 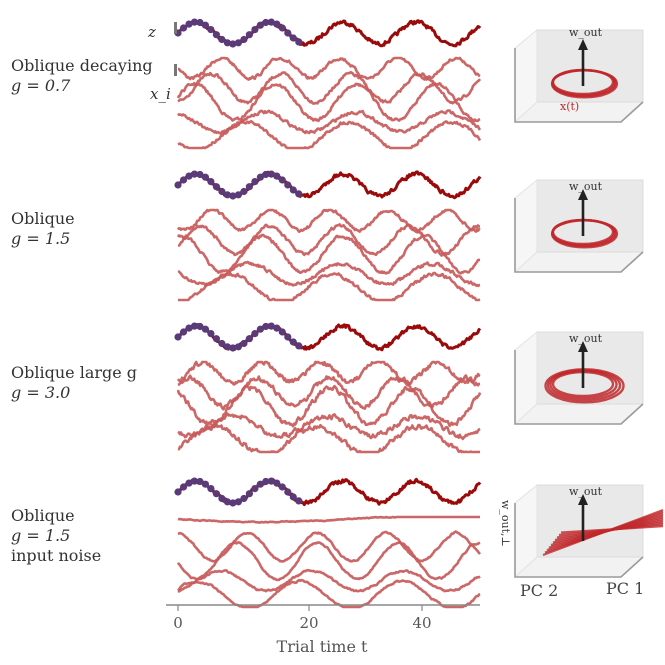 I want to click on x-axis-label: x_i, so click(x=160, y=94).